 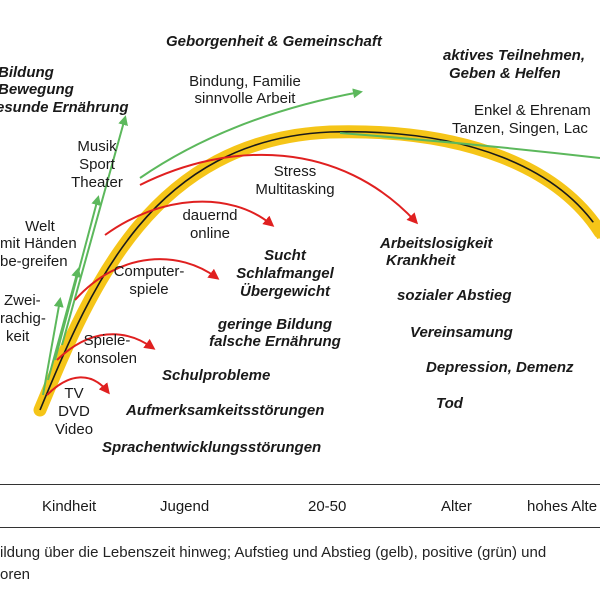 What do you see at coordinates (562, 506) in the screenshot?
I see `tick-hohes-alter: hohes Alte` at bounding box center [562, 506].